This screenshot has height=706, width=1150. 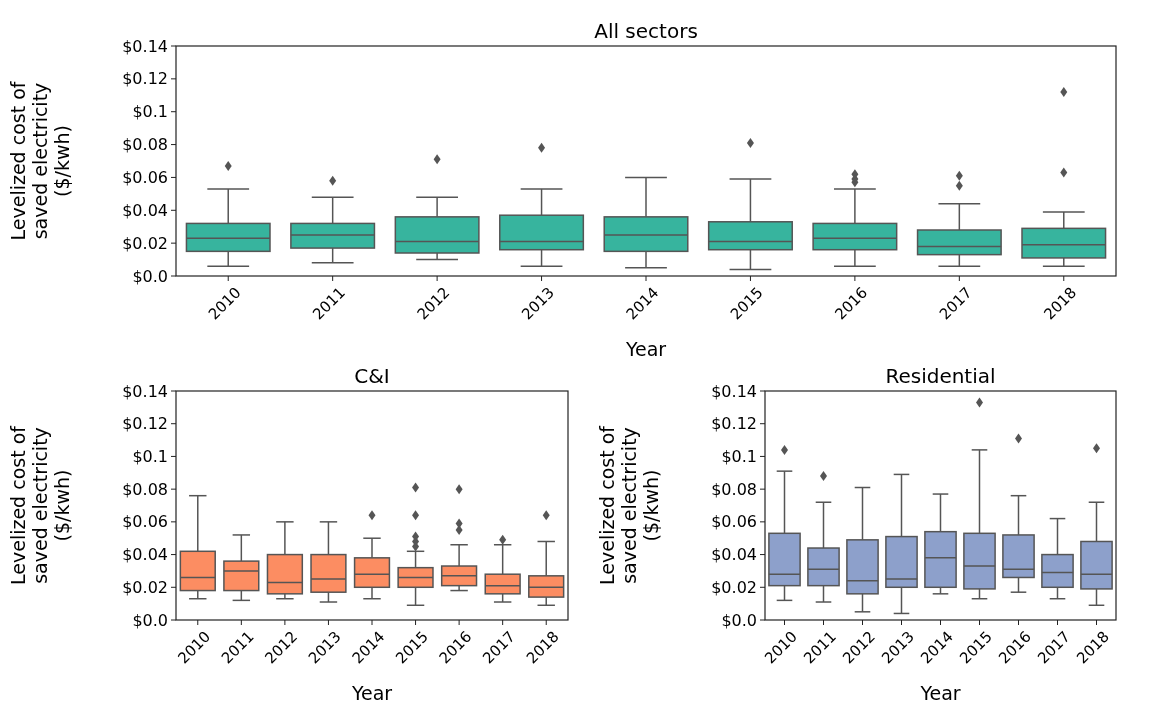 What do you see at coordinates (372, 376) in the screenshot?
I see `chart-title: C&I` at bounding box center [372, 376].